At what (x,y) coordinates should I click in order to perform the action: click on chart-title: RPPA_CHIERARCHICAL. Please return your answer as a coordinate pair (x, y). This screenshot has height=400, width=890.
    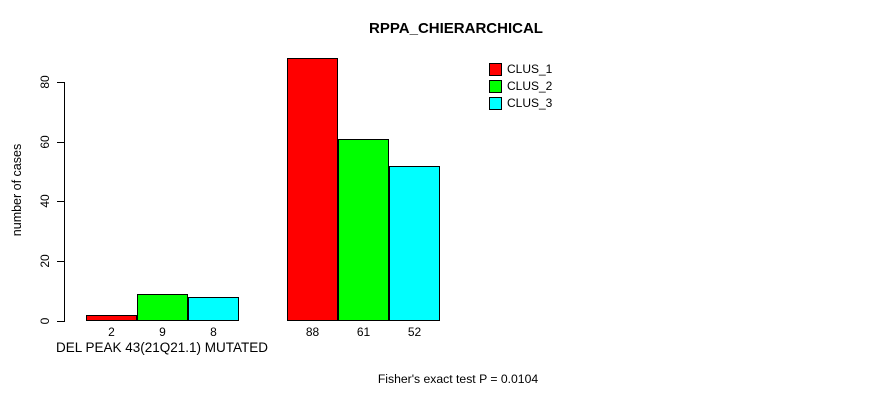
    Looking at the image, I should click on (456, 28).